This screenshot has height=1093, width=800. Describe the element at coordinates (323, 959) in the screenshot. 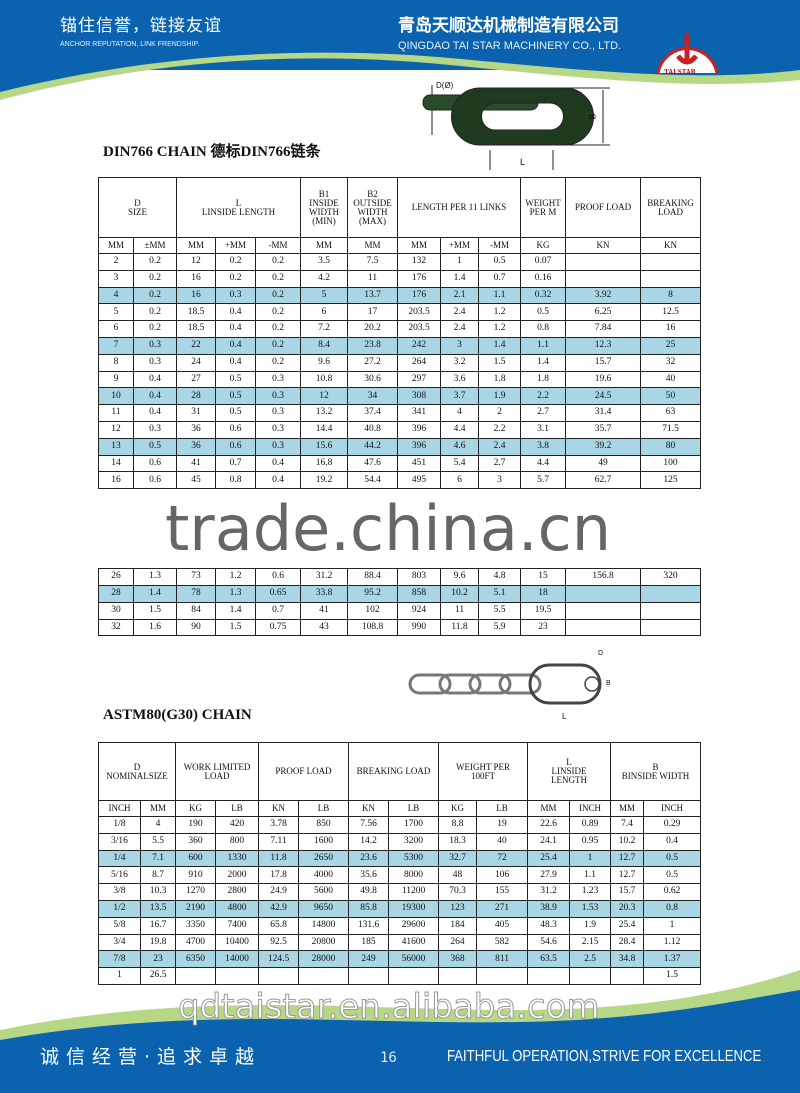

I see `table-cell: 28000` at that location.